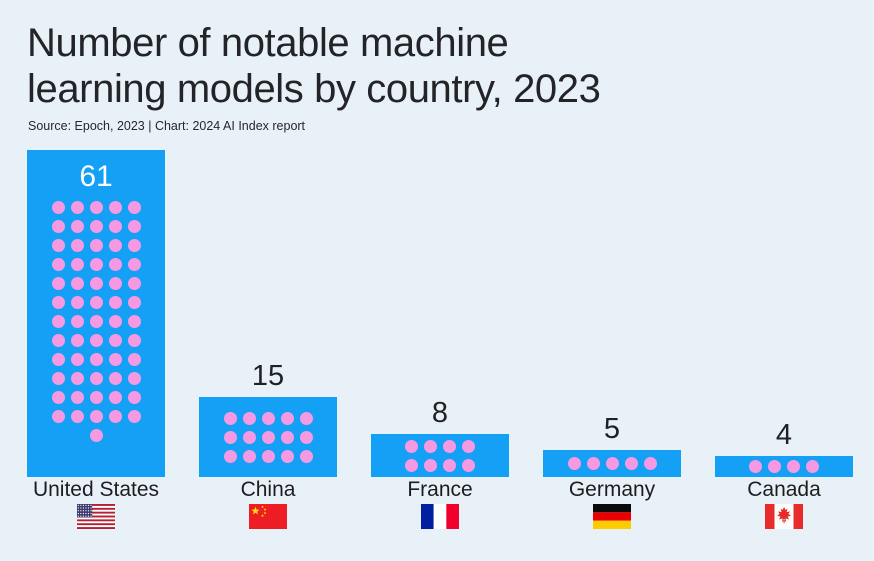 The height and width of the screenshot is (561, 874). I want to click on ca-flag-icon, so click(784, 516).